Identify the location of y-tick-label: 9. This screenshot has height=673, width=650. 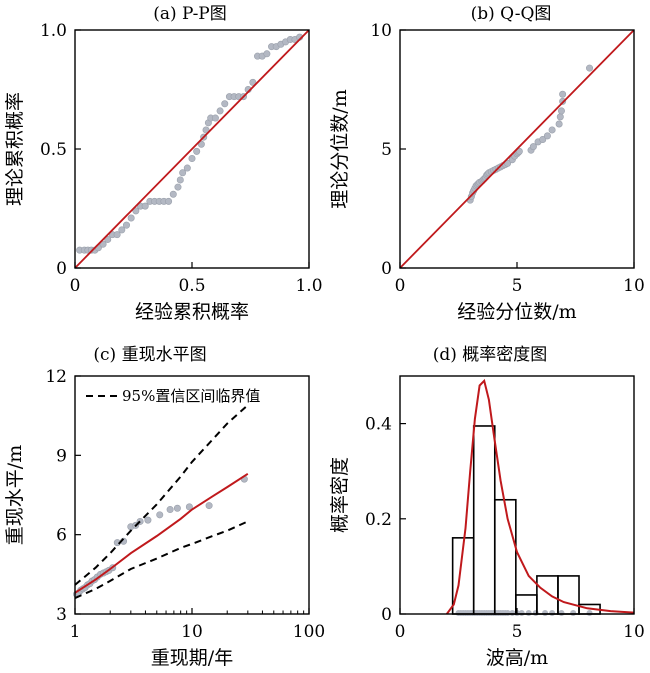
(61, 456).